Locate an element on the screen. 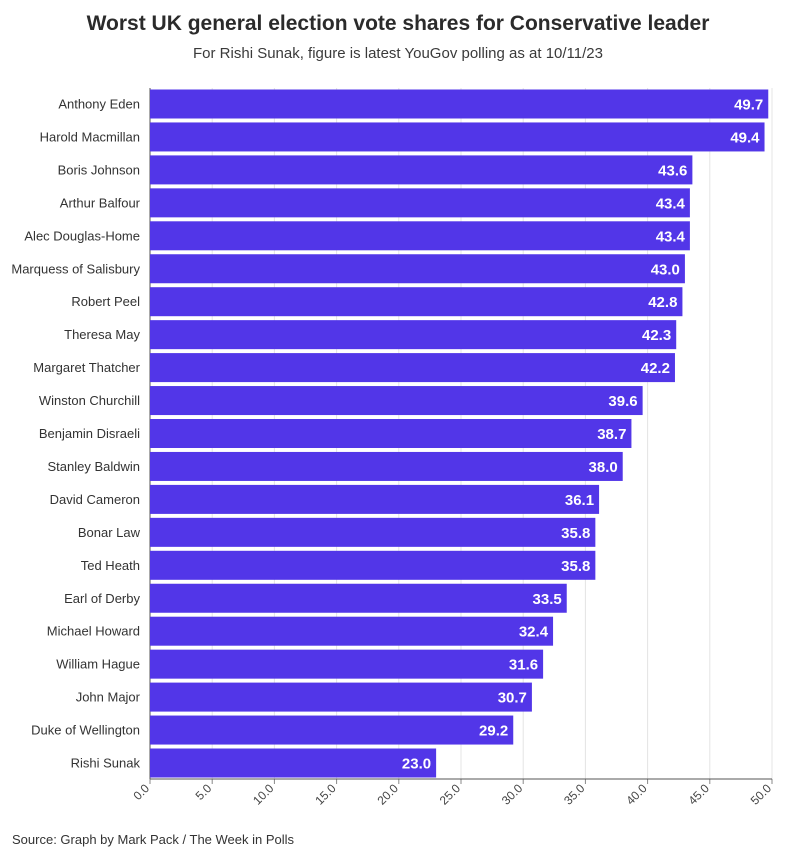 The height and width of the screenshot is (861, 796). value-label: 42.3 is located at coordinates (656, 335).